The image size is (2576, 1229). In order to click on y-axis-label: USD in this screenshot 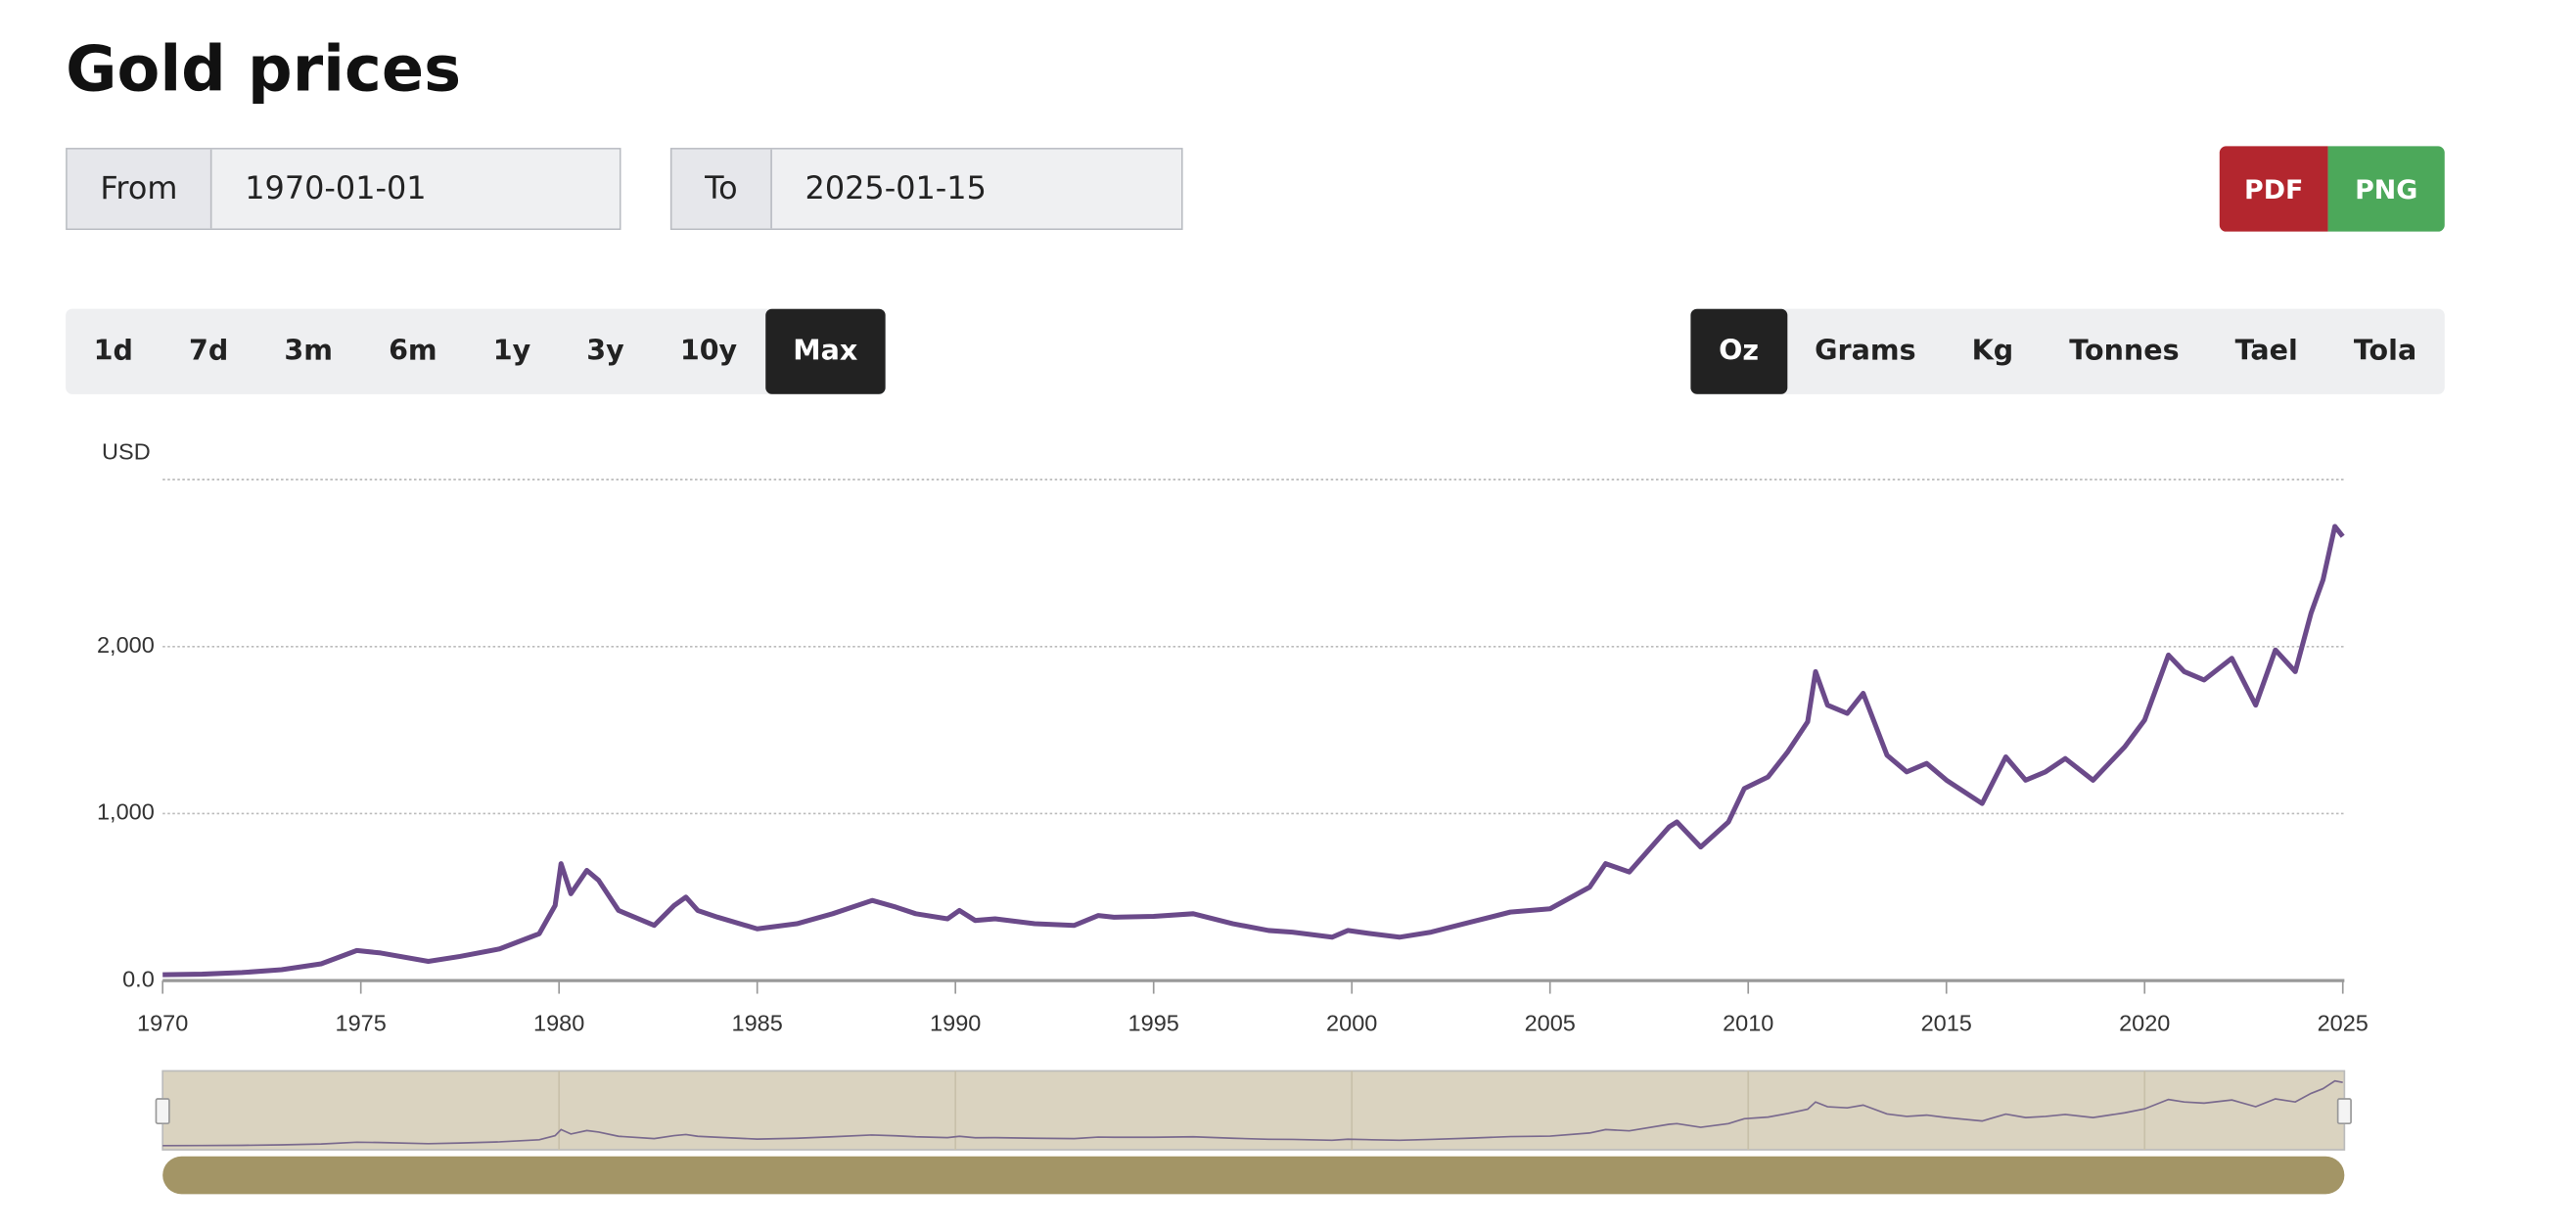, I will do `click(126, 451)`.